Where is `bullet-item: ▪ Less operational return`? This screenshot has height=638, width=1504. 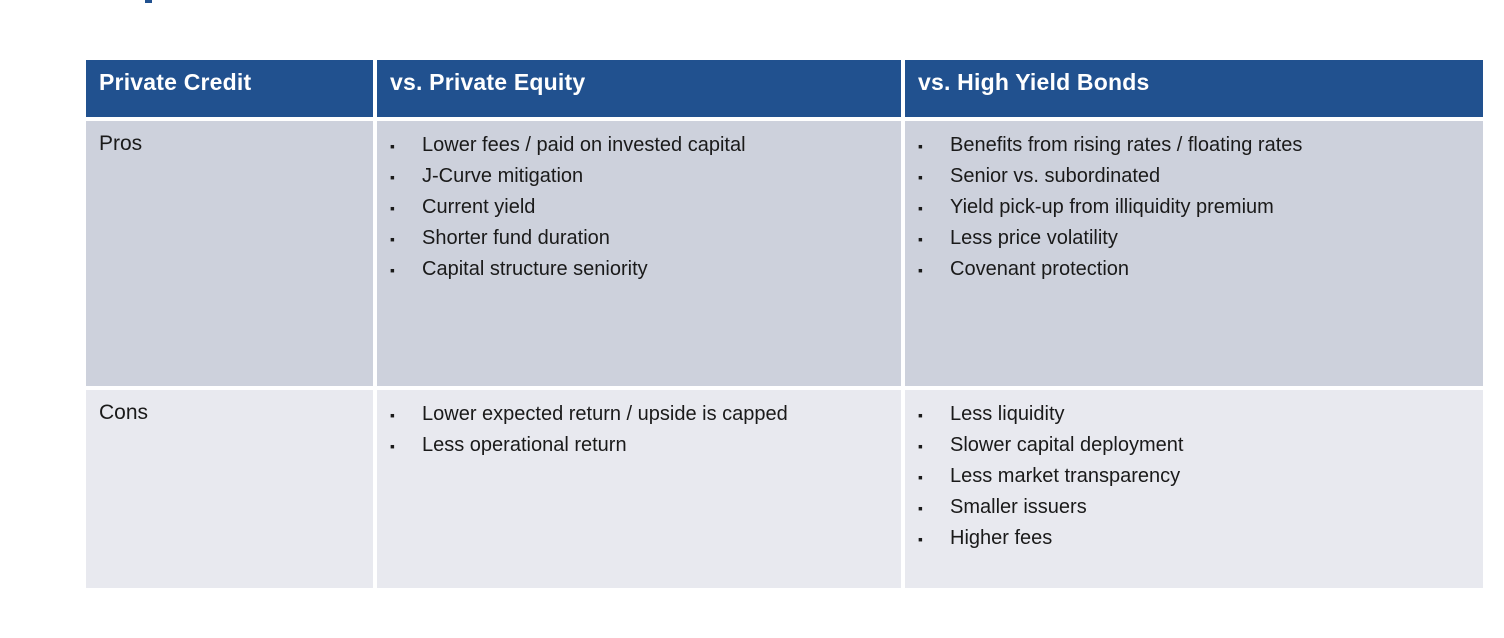
bullet-item: ▪ Less operational return is located at coordinates (645, 445).